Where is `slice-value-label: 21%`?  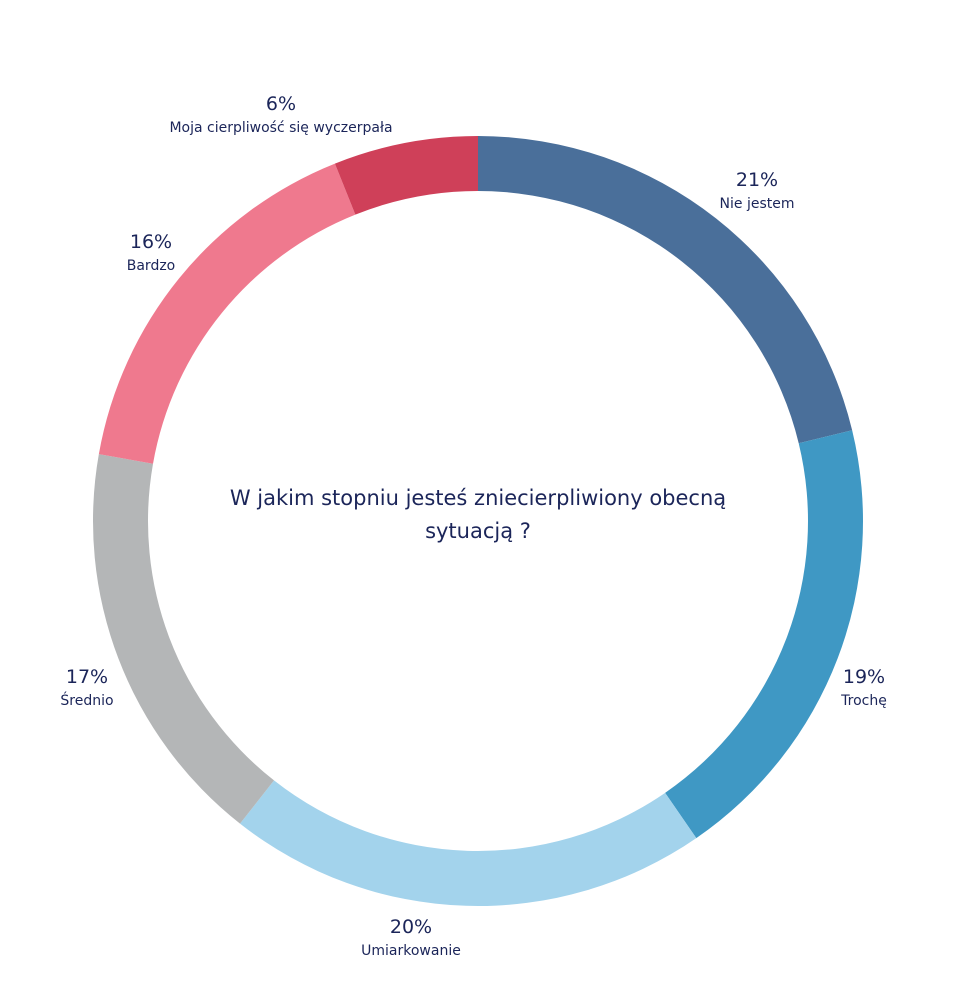
slice-value-label: 21% is located at coordinates (757, 180).